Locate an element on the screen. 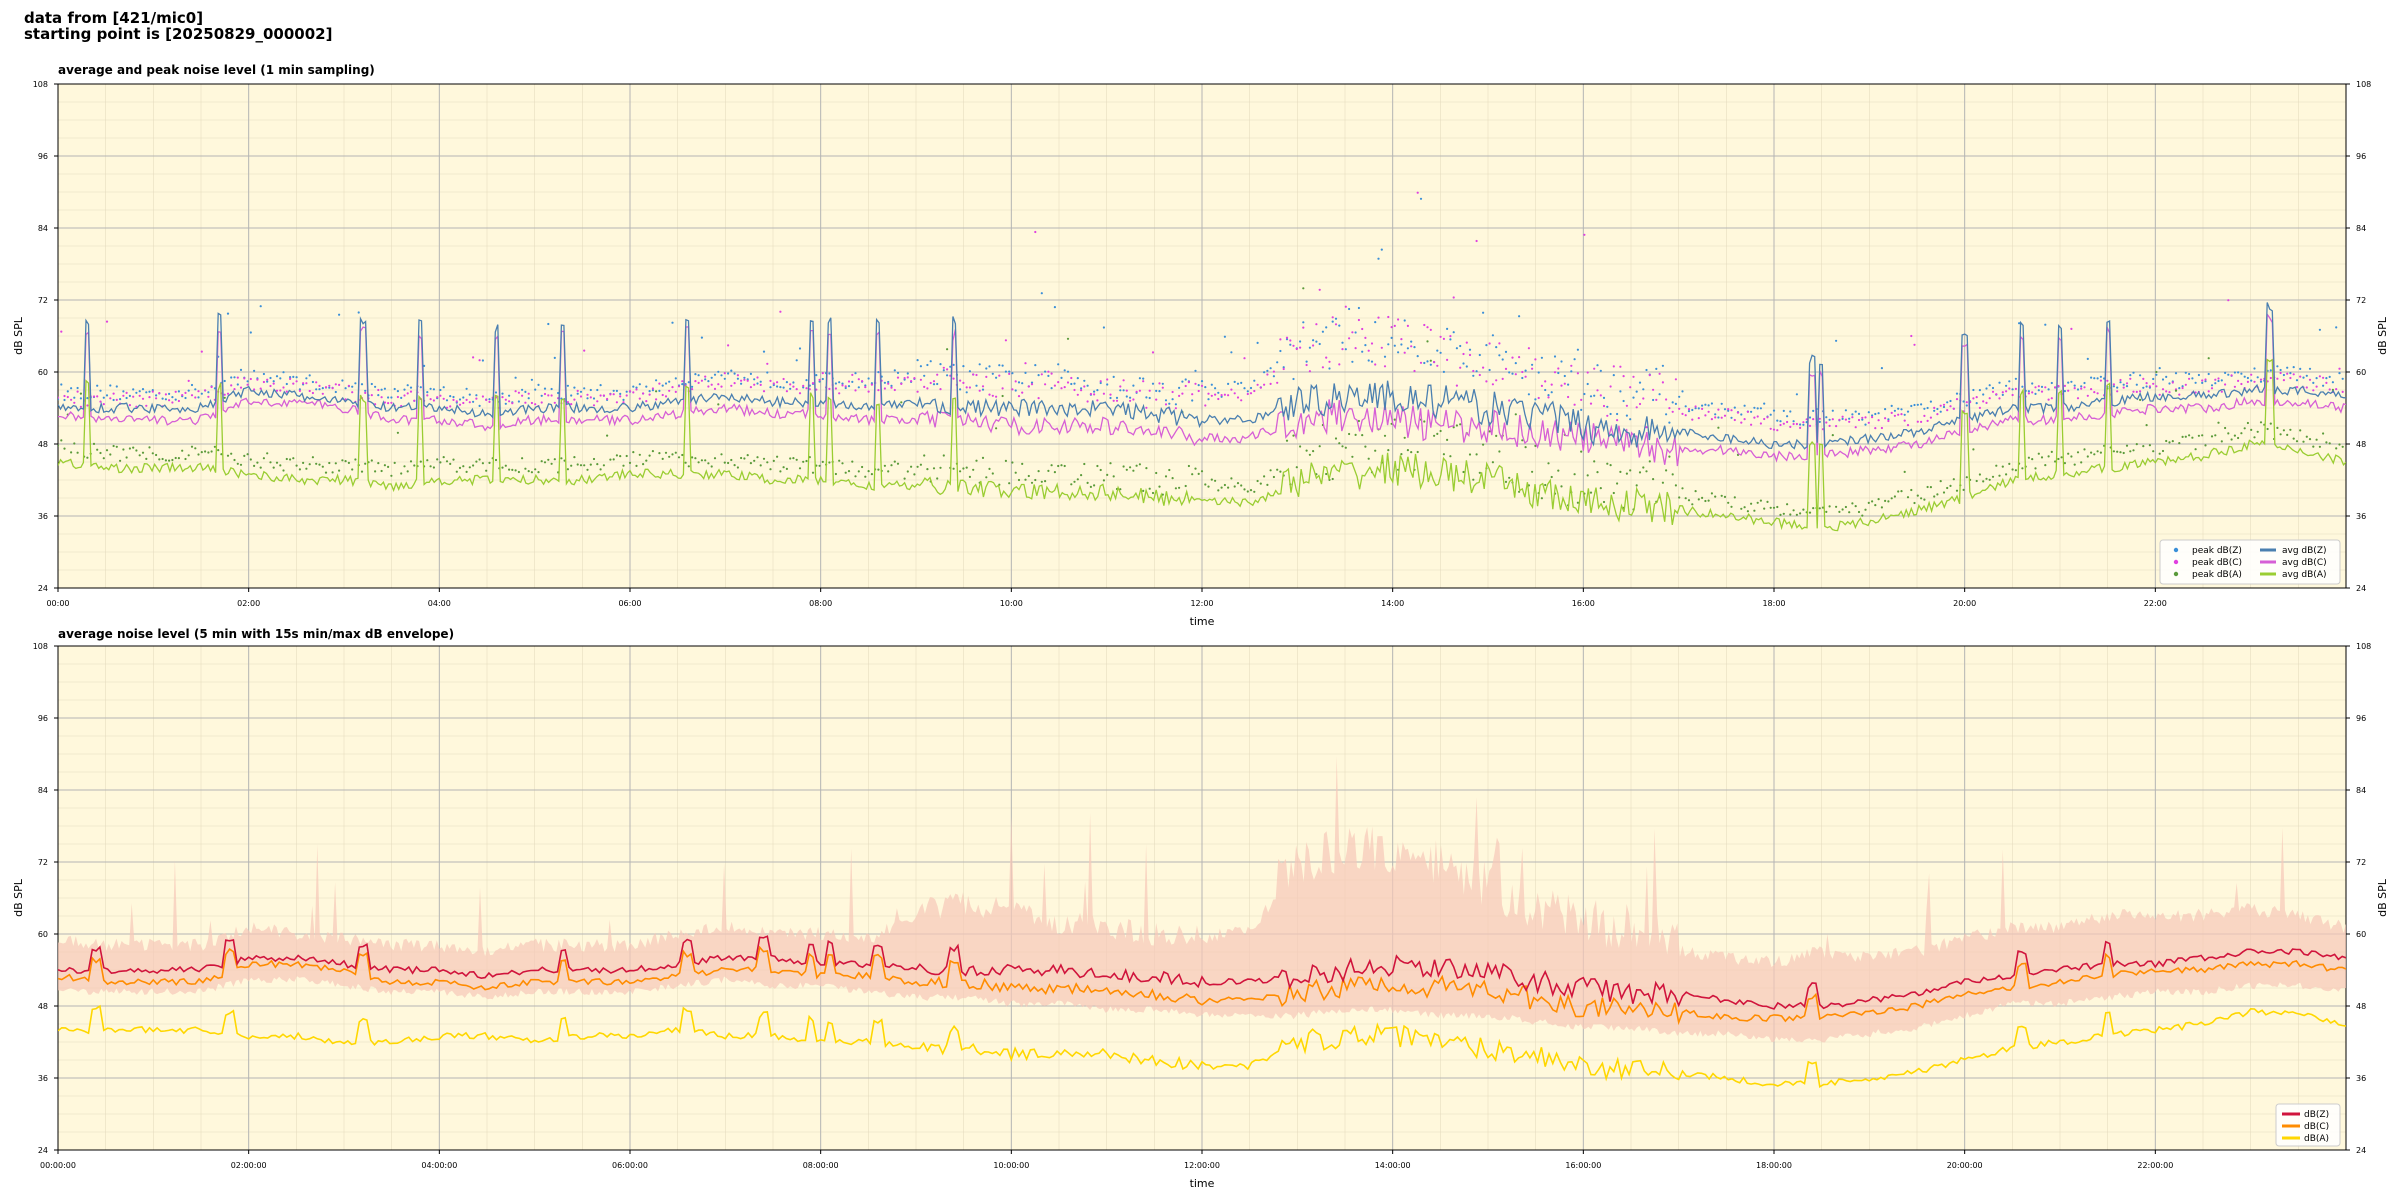 The width and height of the screenshot is (2400, 1200). p1-y-tick-label: 72 is located at coordinates (43, 300).